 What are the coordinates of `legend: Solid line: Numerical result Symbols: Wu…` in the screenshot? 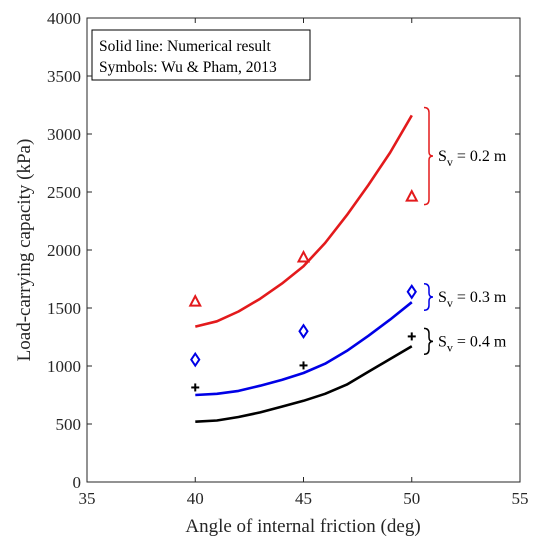 It's located at (201, 55).